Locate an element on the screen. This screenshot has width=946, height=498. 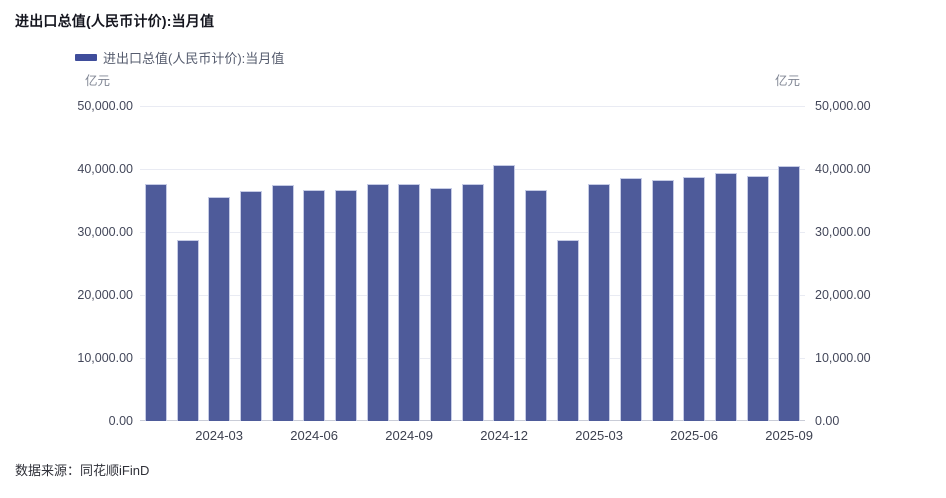
legend-item: 进出口总值(人民币计价):当月值 is located at coordinates (179, 57).